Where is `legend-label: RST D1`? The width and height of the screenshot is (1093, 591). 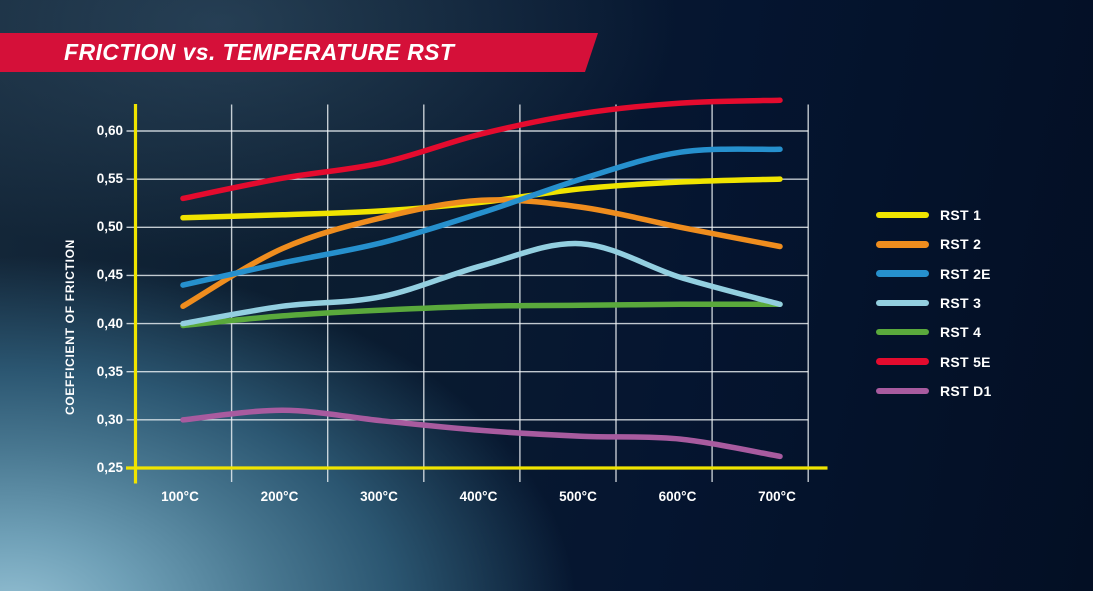 legend-label: RST D1 is located at coordinates (966, 390).